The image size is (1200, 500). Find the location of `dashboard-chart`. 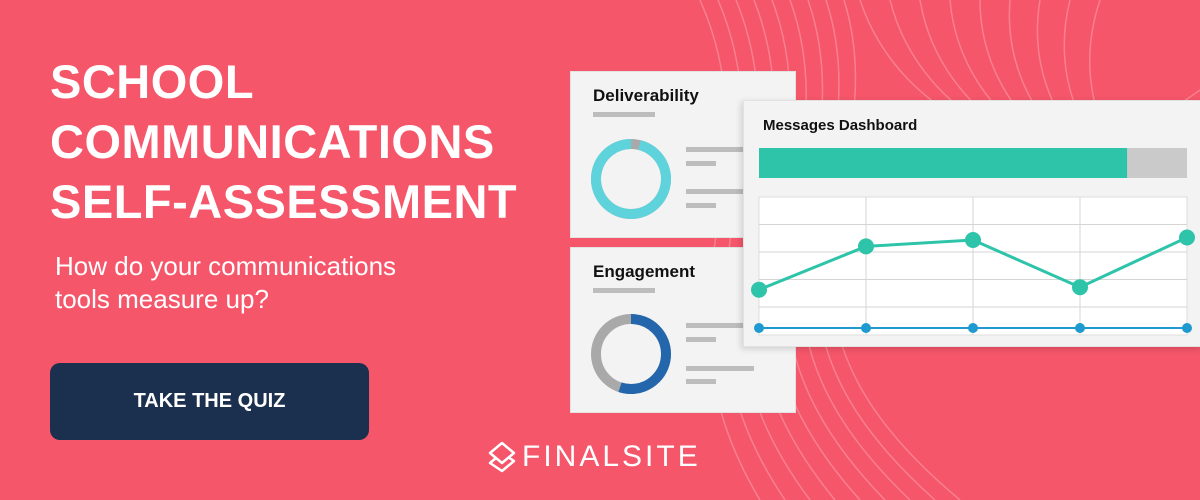

dashboard-chart is located at coordinates (973, 242).